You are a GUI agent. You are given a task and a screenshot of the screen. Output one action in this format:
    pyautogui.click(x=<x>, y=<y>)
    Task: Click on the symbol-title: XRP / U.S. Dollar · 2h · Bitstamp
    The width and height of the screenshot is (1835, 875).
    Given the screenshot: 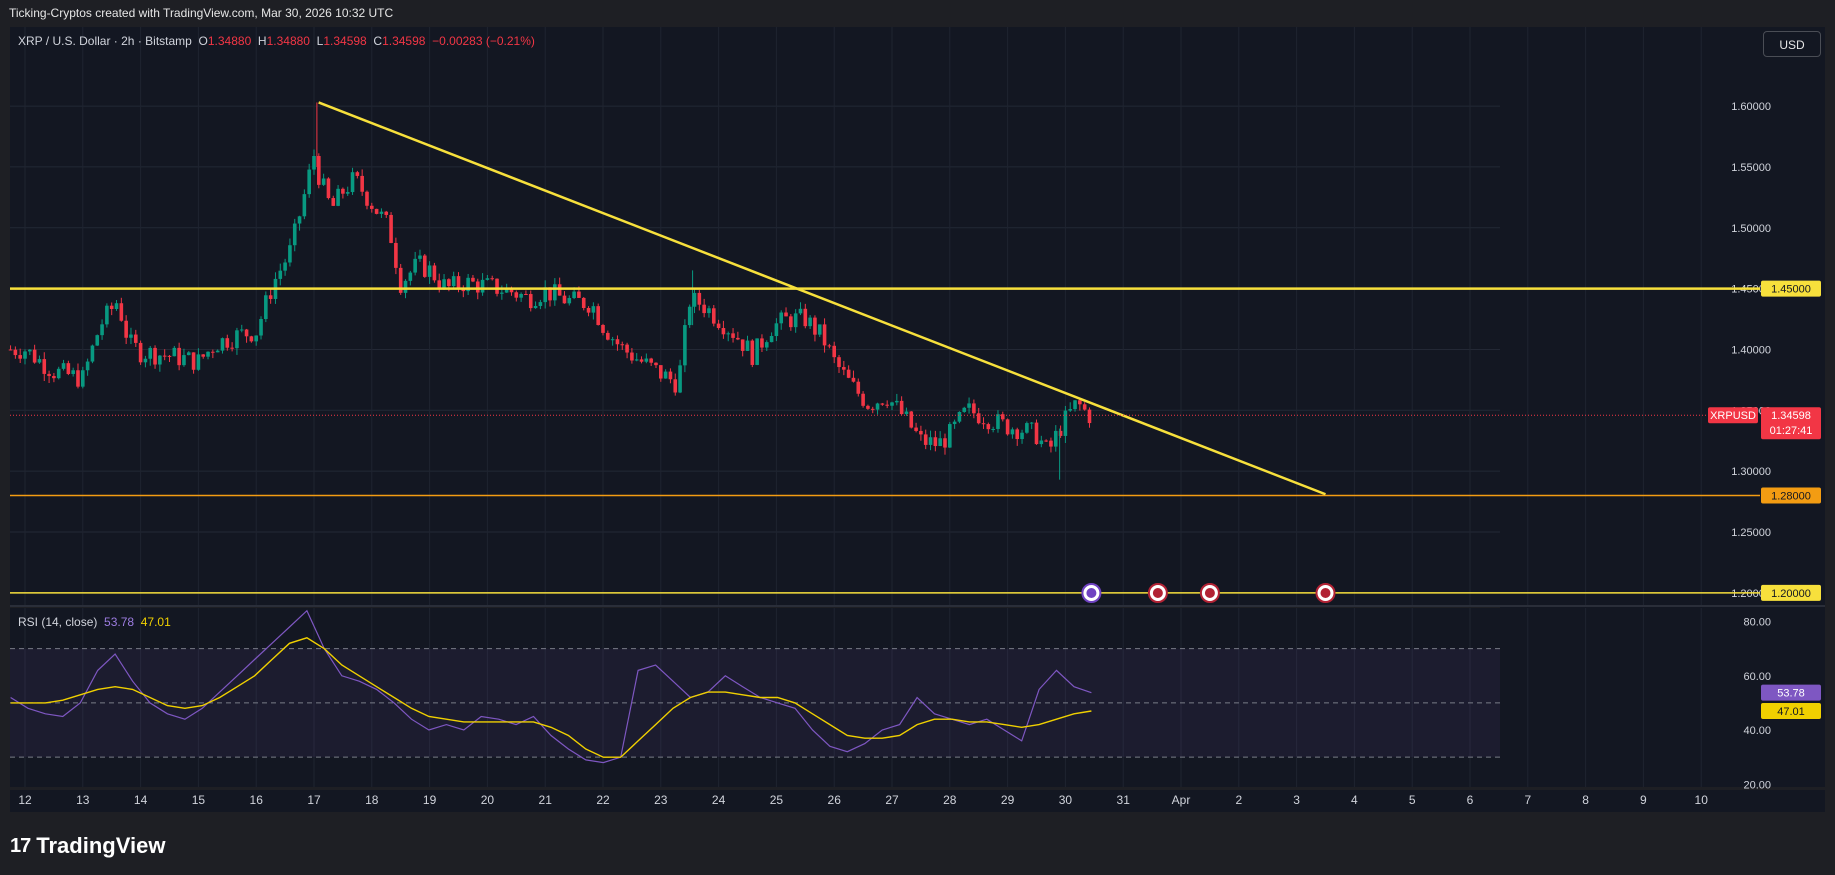 What is the action you would take?
    pyautogui.click(x=105, y=41)
    